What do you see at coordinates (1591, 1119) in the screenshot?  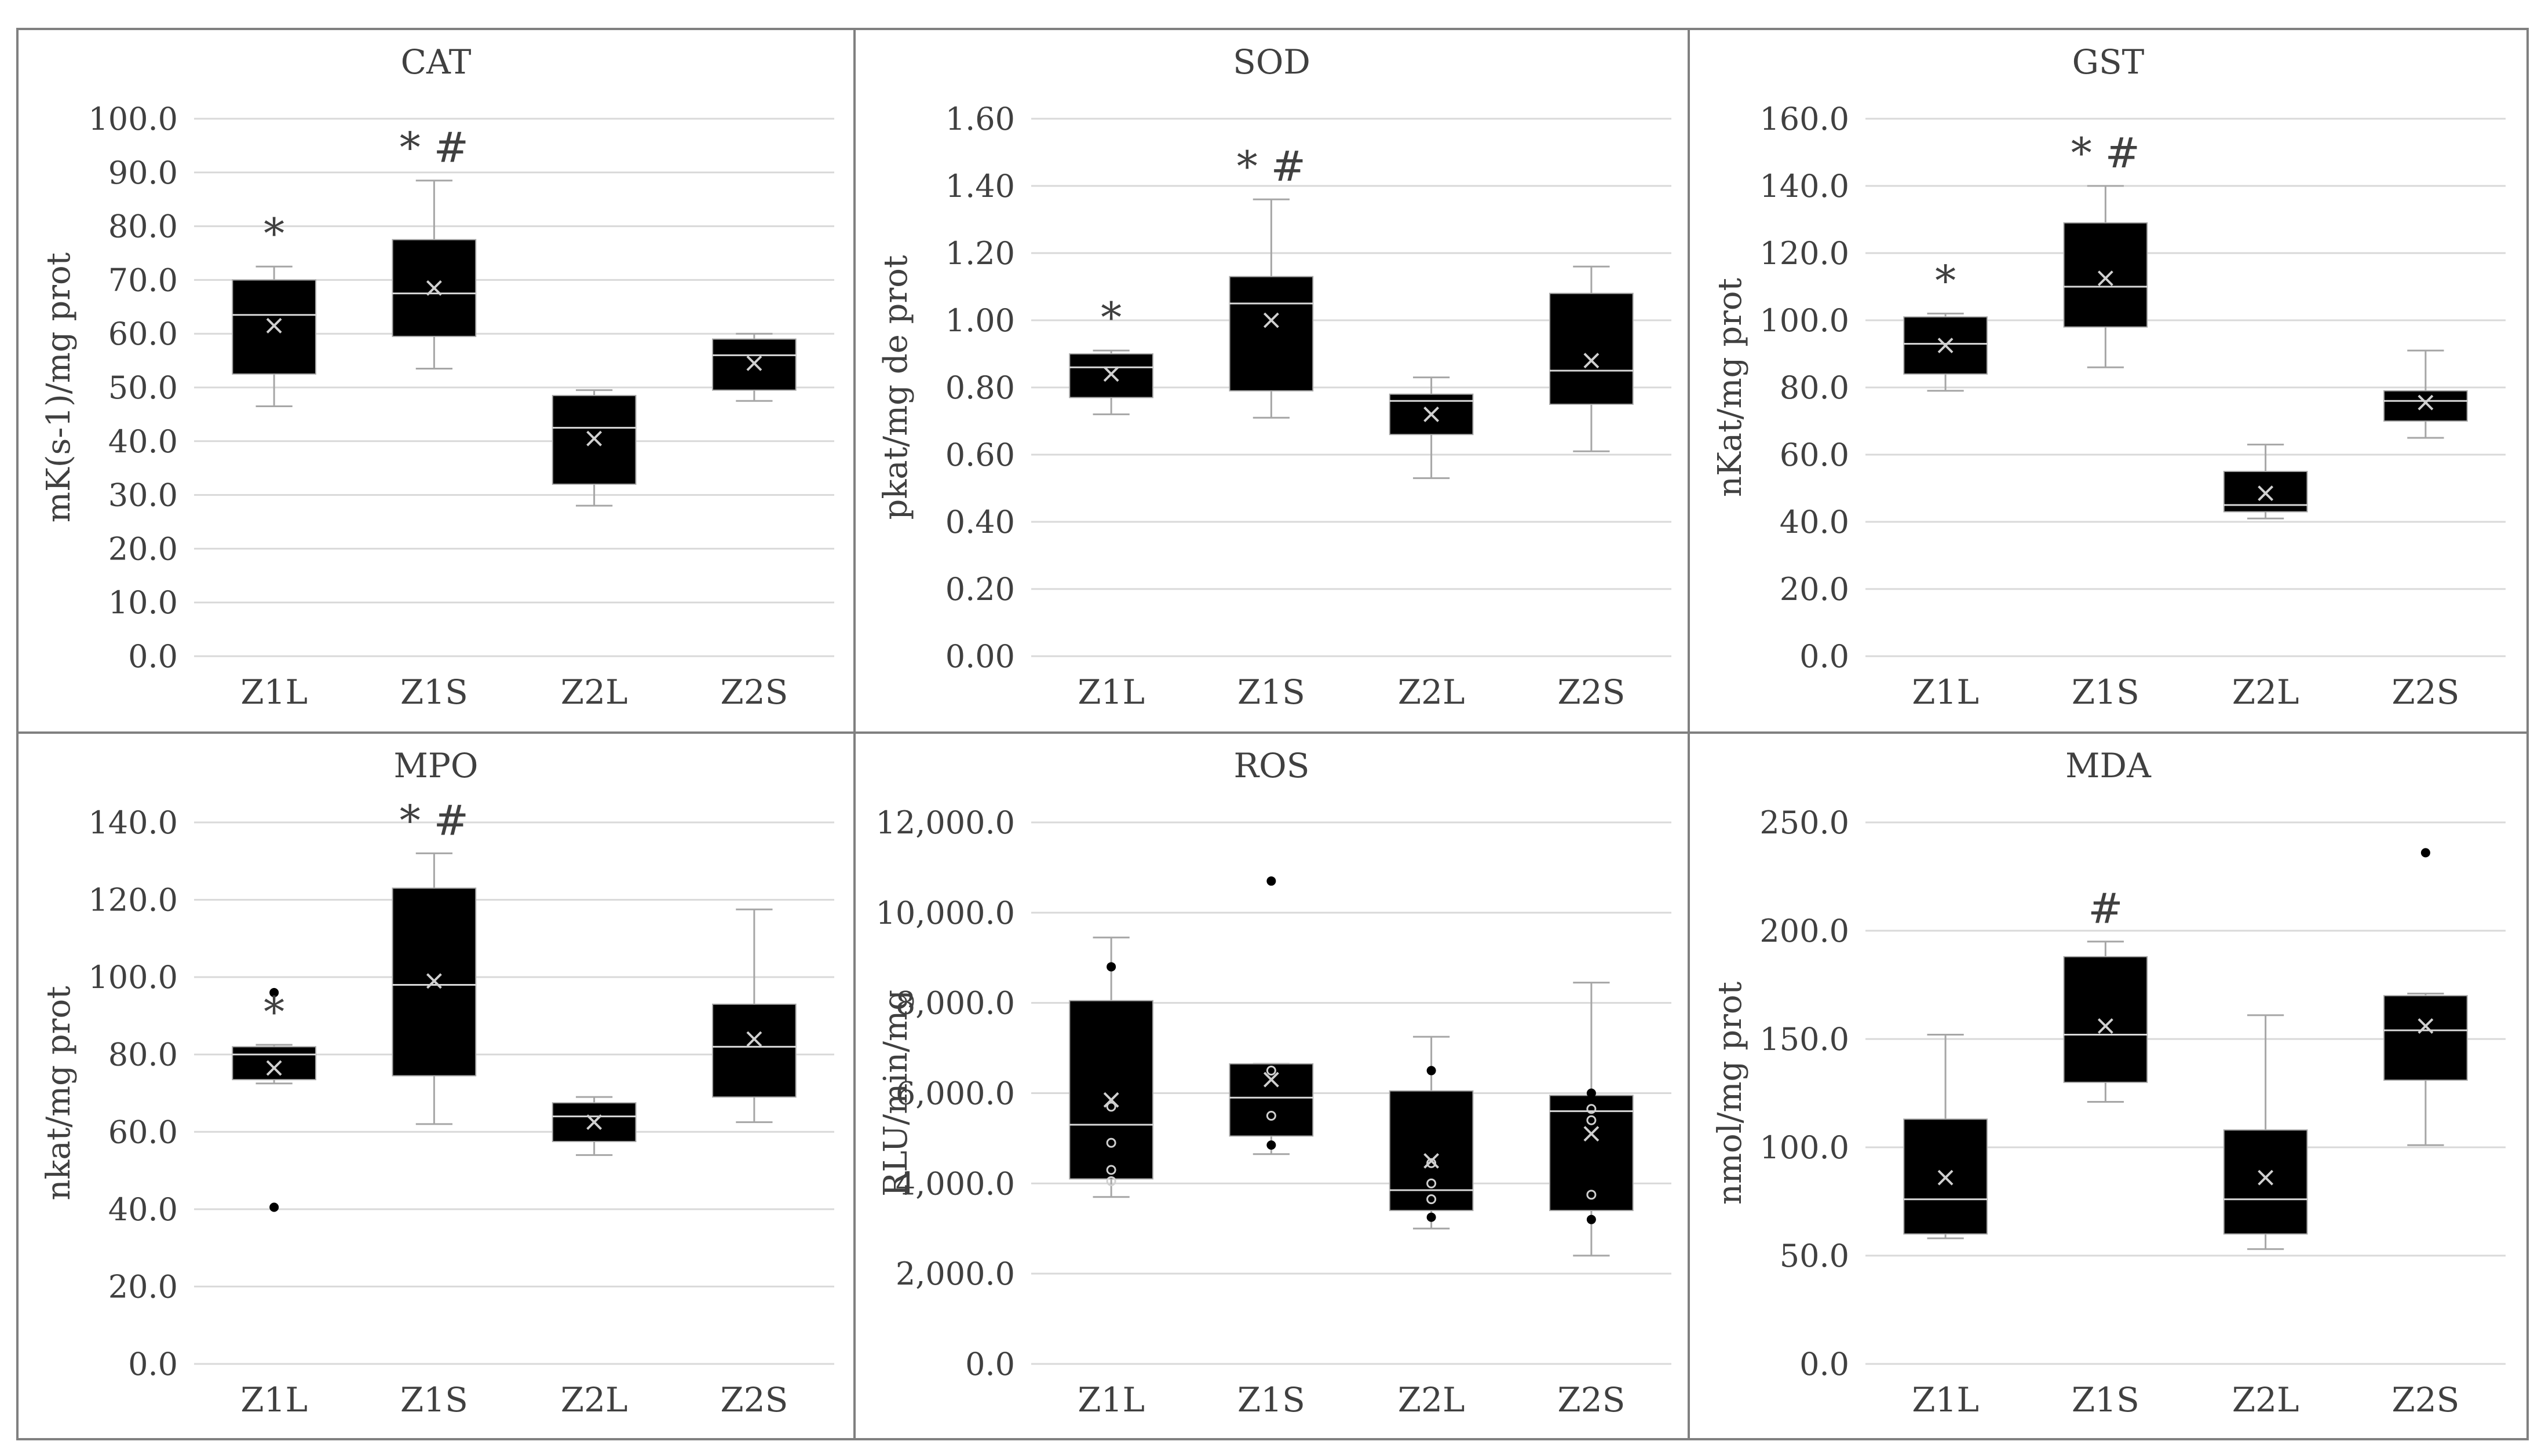 I see `box-z2s` at bounding box center [1591, 1119].